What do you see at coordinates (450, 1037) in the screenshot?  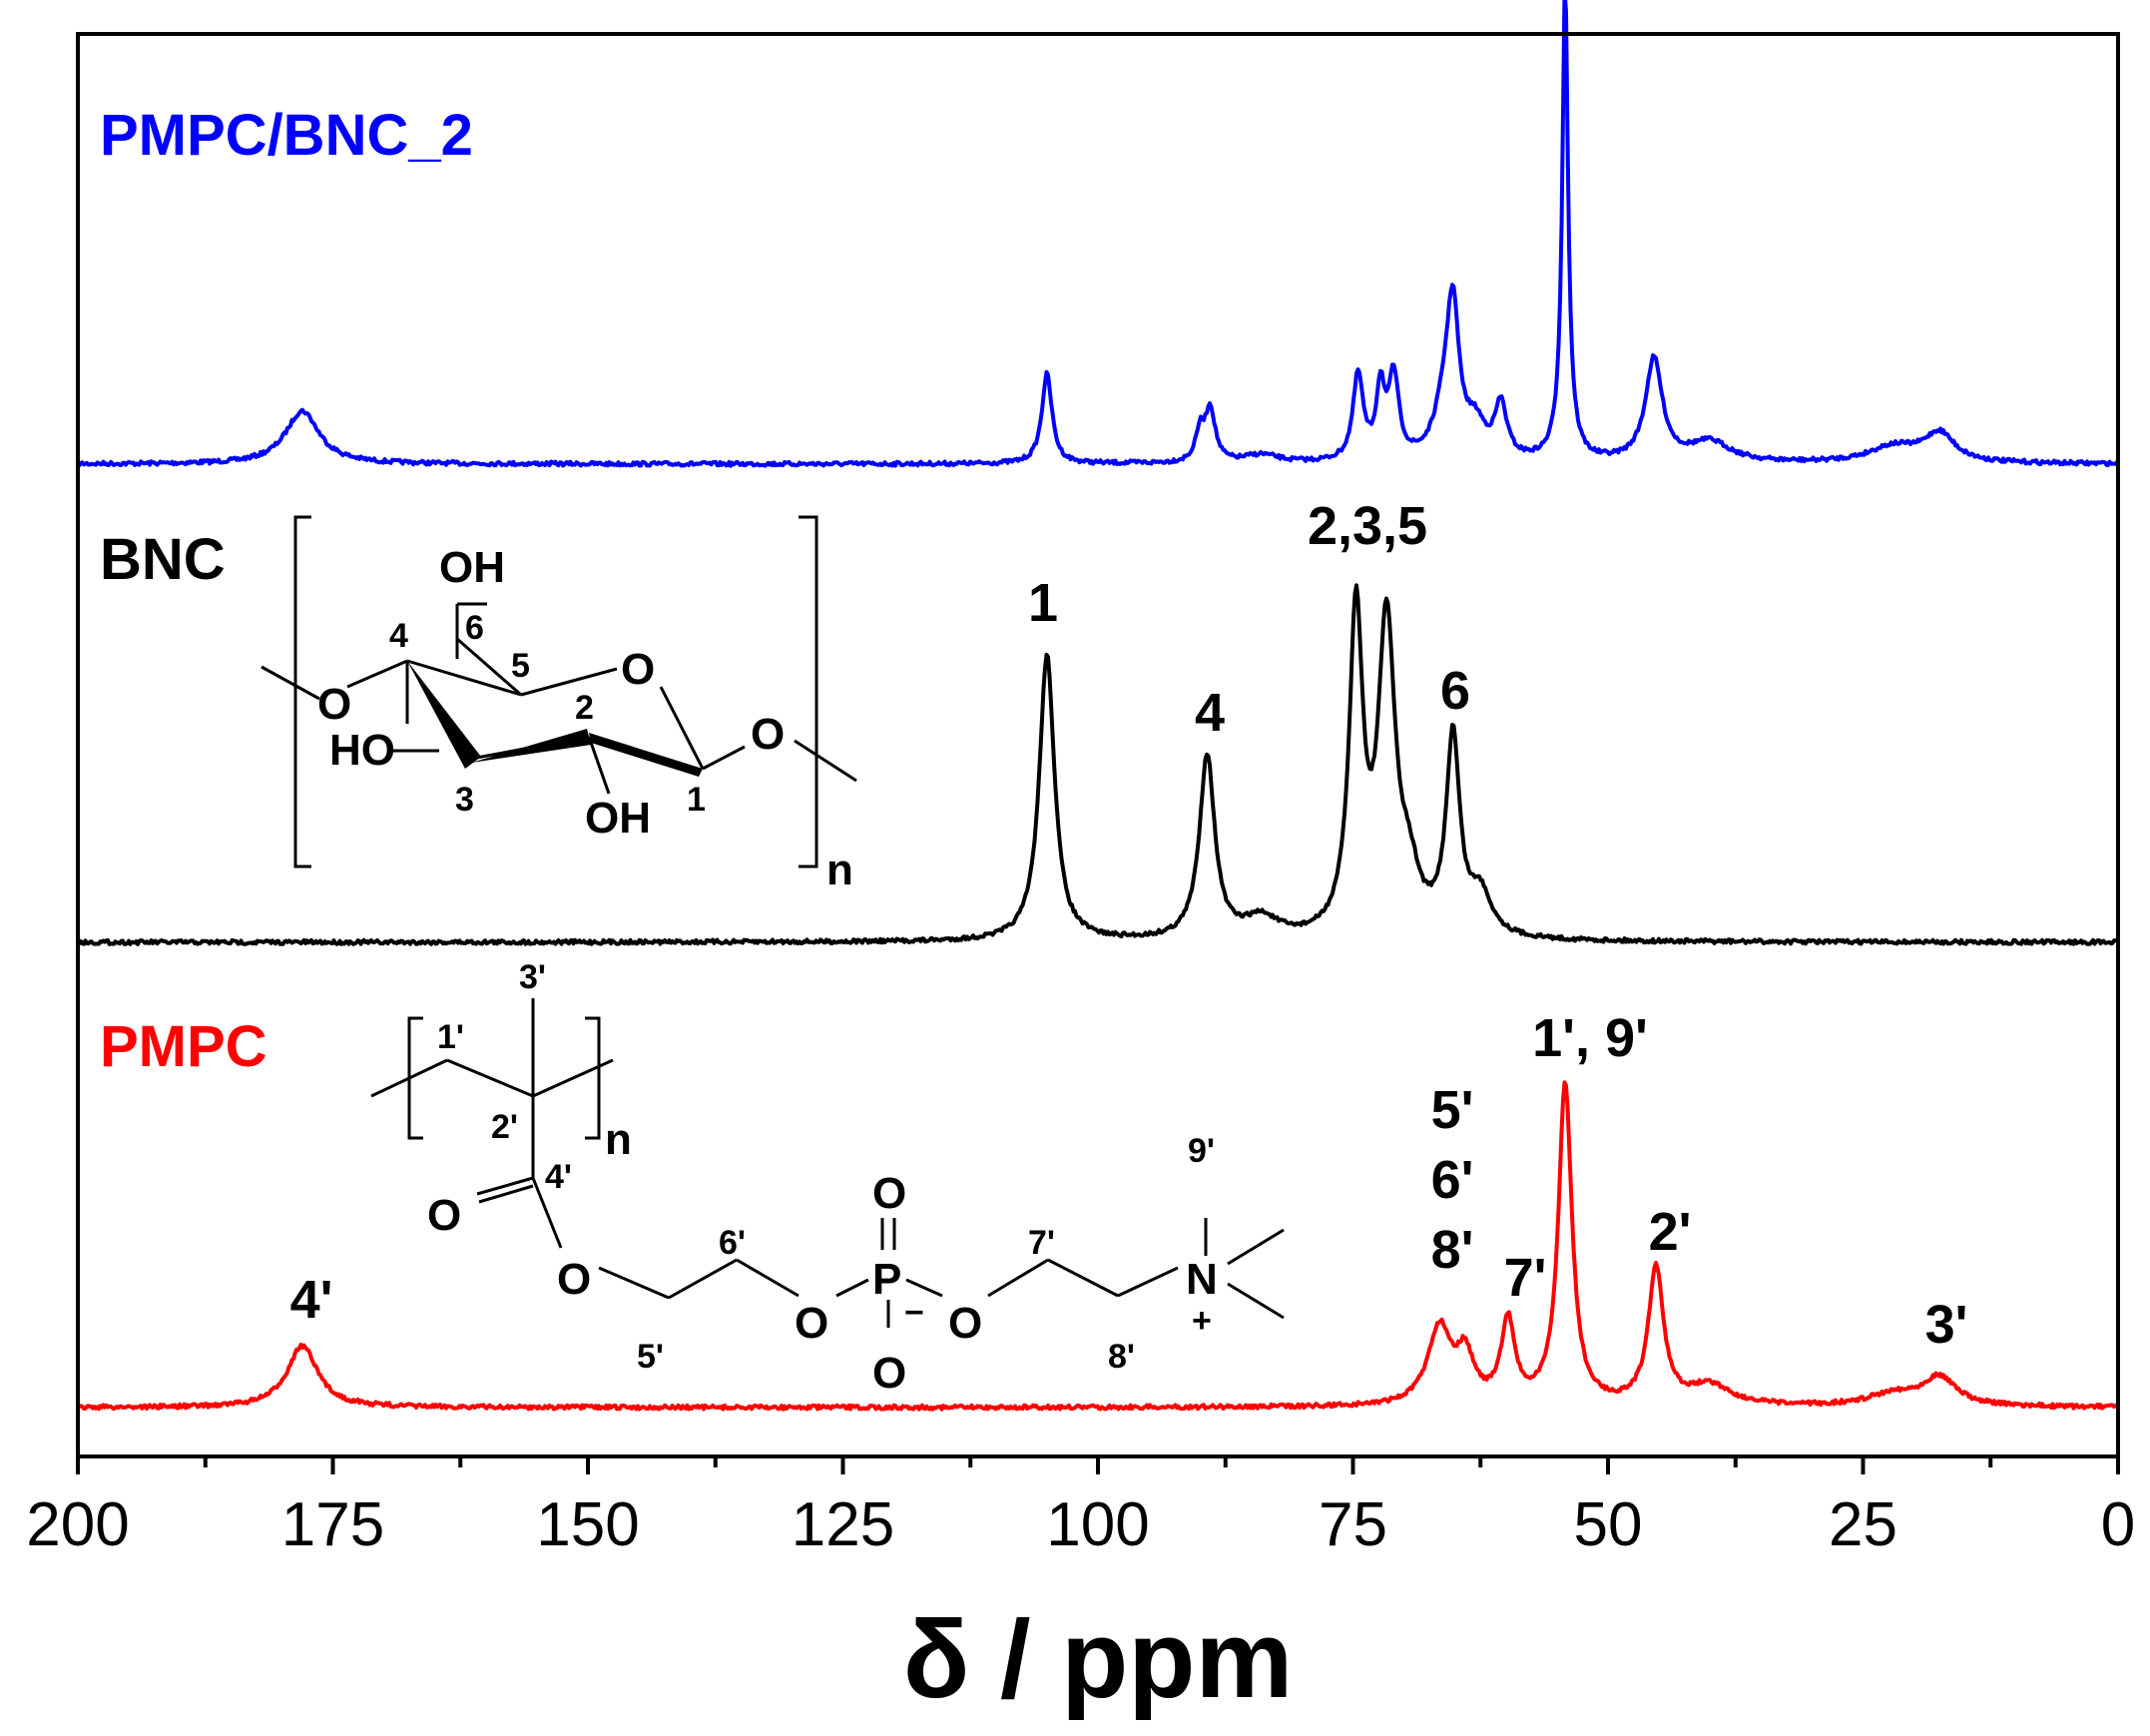 I see `svg-text: 1'` at bounding box center [450, 1037].